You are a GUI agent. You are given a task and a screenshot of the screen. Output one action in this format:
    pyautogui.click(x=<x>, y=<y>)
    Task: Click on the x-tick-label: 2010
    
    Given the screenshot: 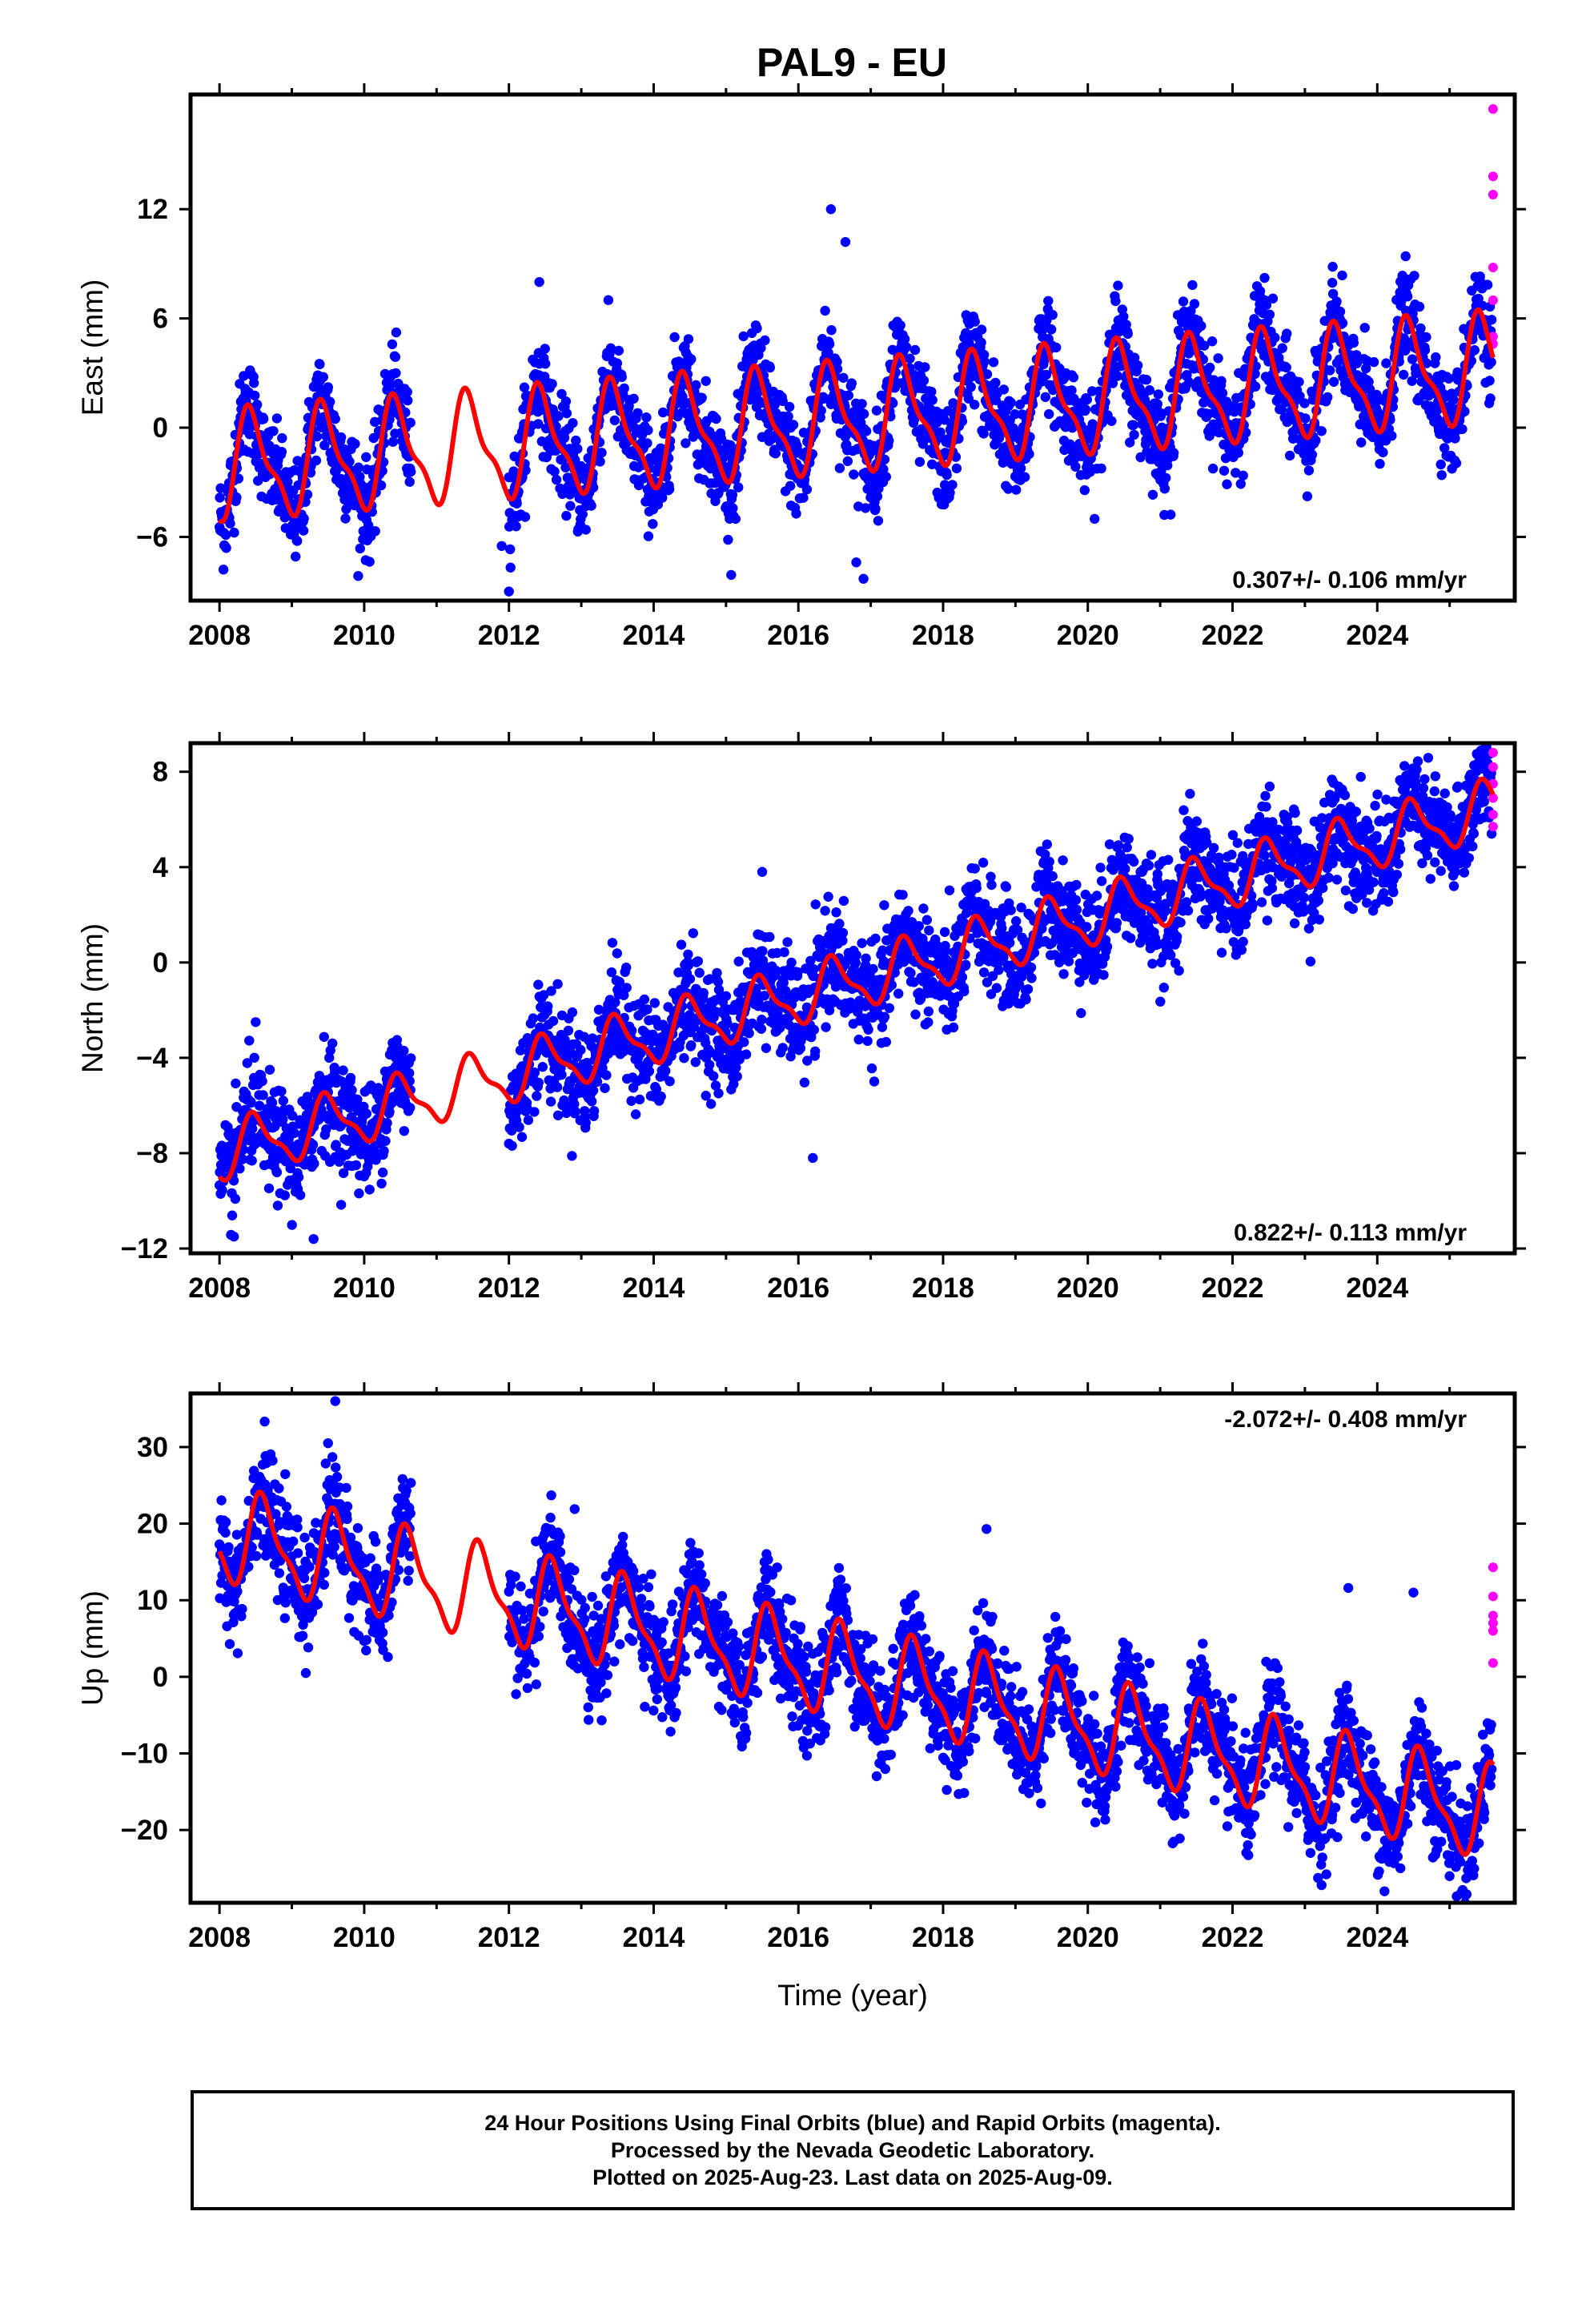 What is the action you would take?
    pyautogui.click(x=364, y=635)
    